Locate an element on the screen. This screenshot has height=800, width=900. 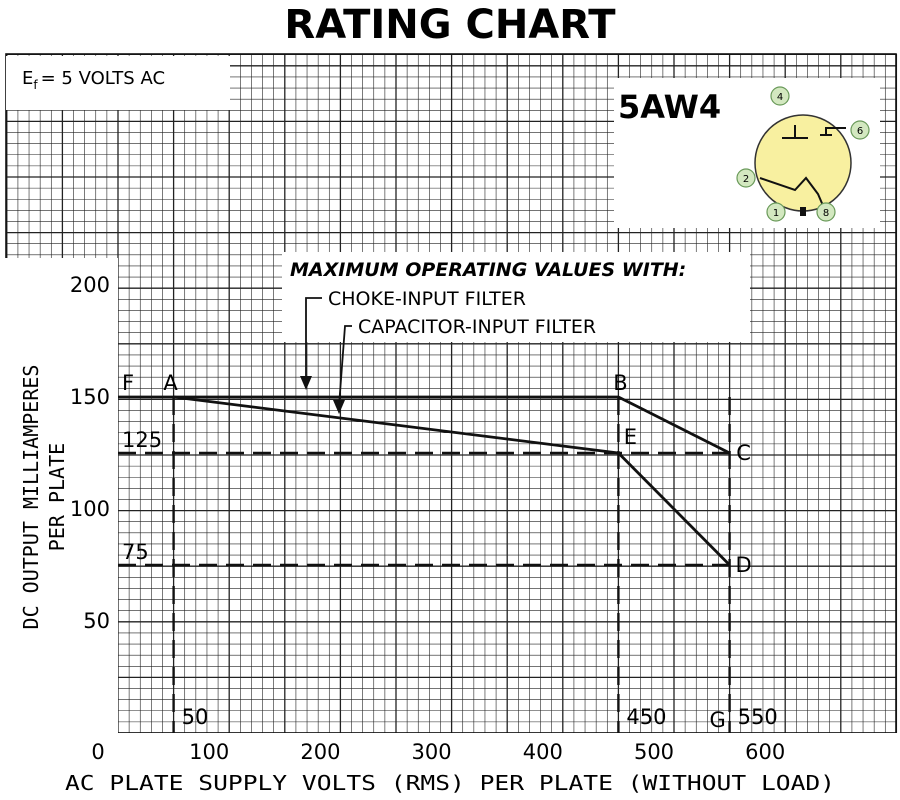
pin-2-icon is located at coordinates (746, 178).